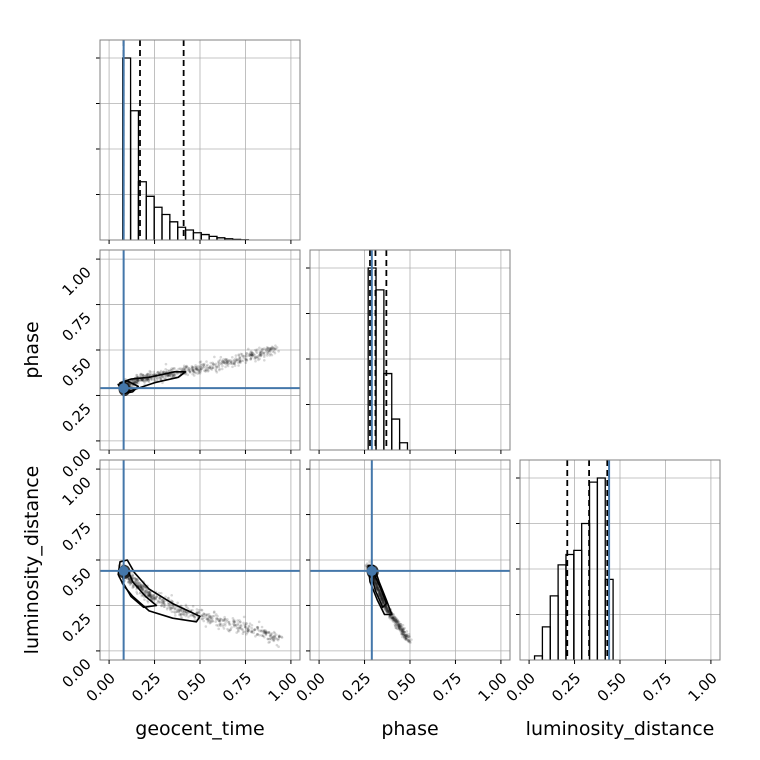  What do you see at coordinates (408, 351) in the screenshot?
I see `histogram-phase` at bounding box center [408, 351].